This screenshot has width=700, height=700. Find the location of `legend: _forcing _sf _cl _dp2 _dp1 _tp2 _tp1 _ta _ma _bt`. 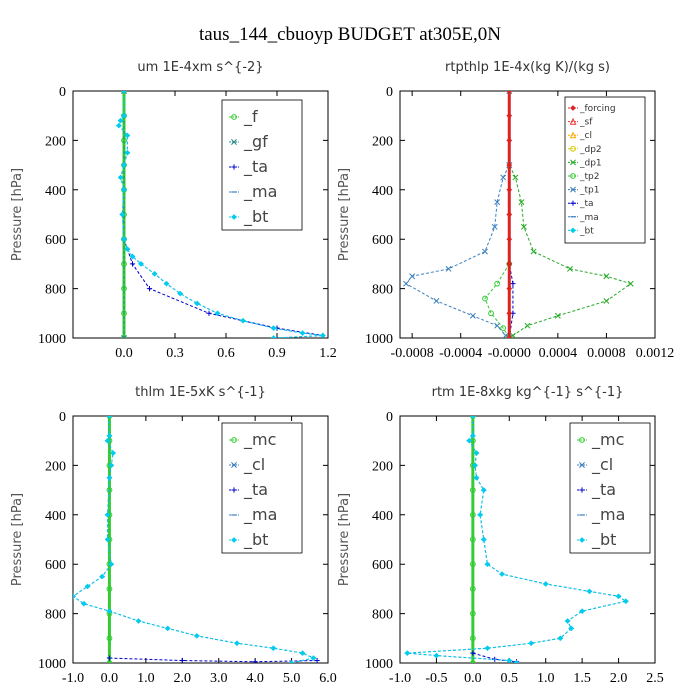

legend: _forcing _sf _cl _dp2 _dp1 _tp2 _tp1 _ta _ma _bt is located at coordinates (605, 170).